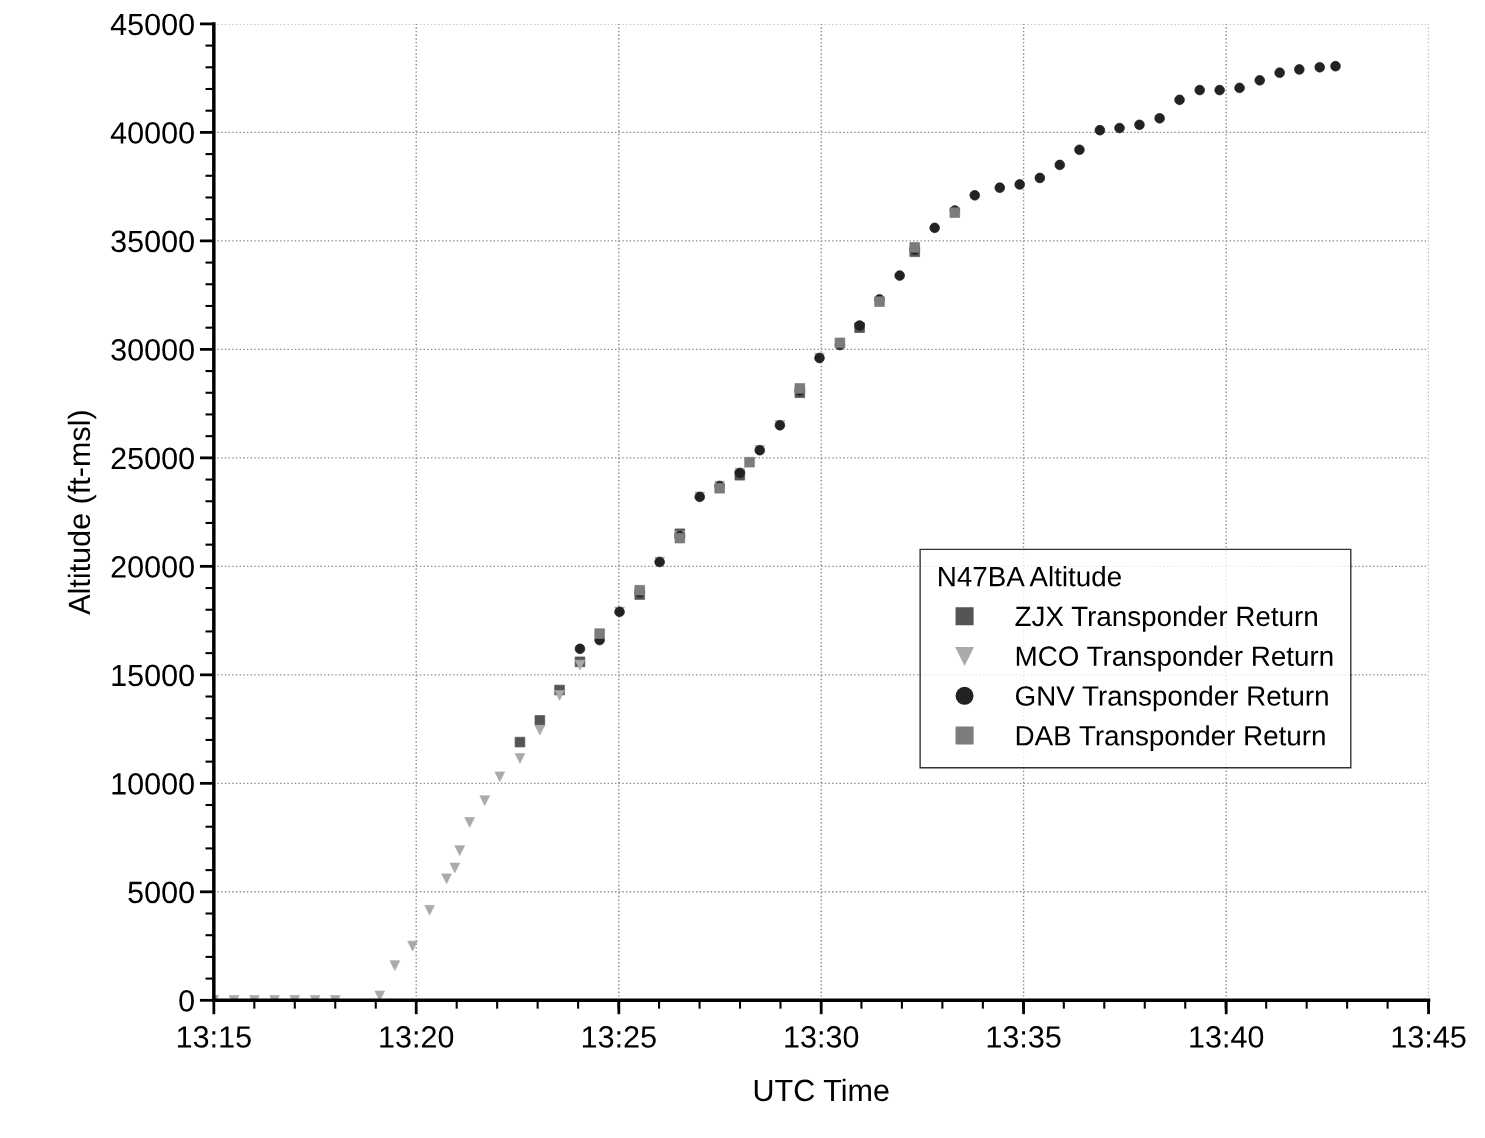 The image size is (1485, 1138). I want to click on legend-label: DAB Transponder Return, so click(1170, 738).